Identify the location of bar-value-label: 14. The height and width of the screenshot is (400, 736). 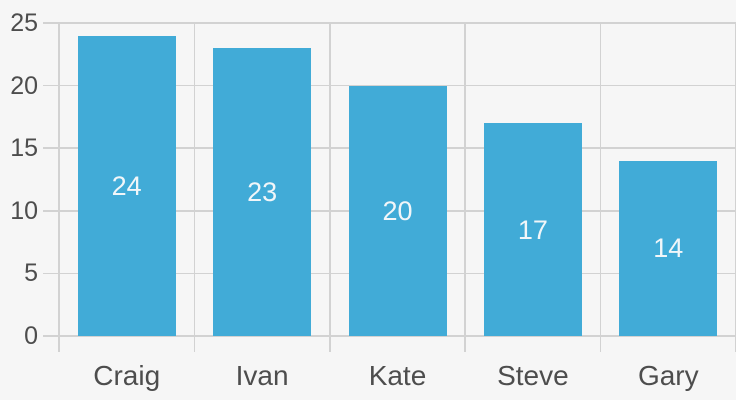
(668, 248).